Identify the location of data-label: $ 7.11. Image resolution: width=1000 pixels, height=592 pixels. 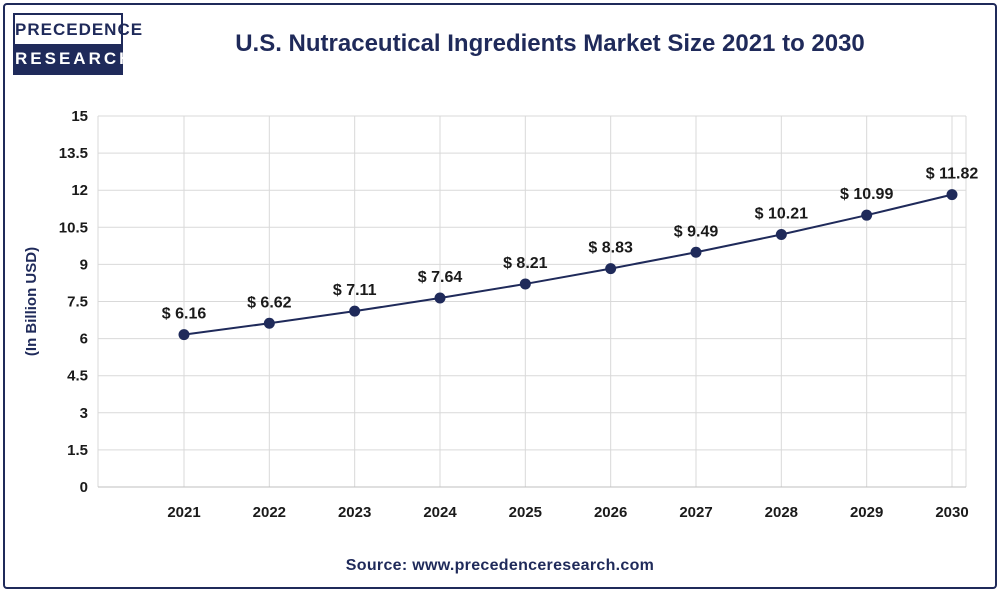
(355, 290).